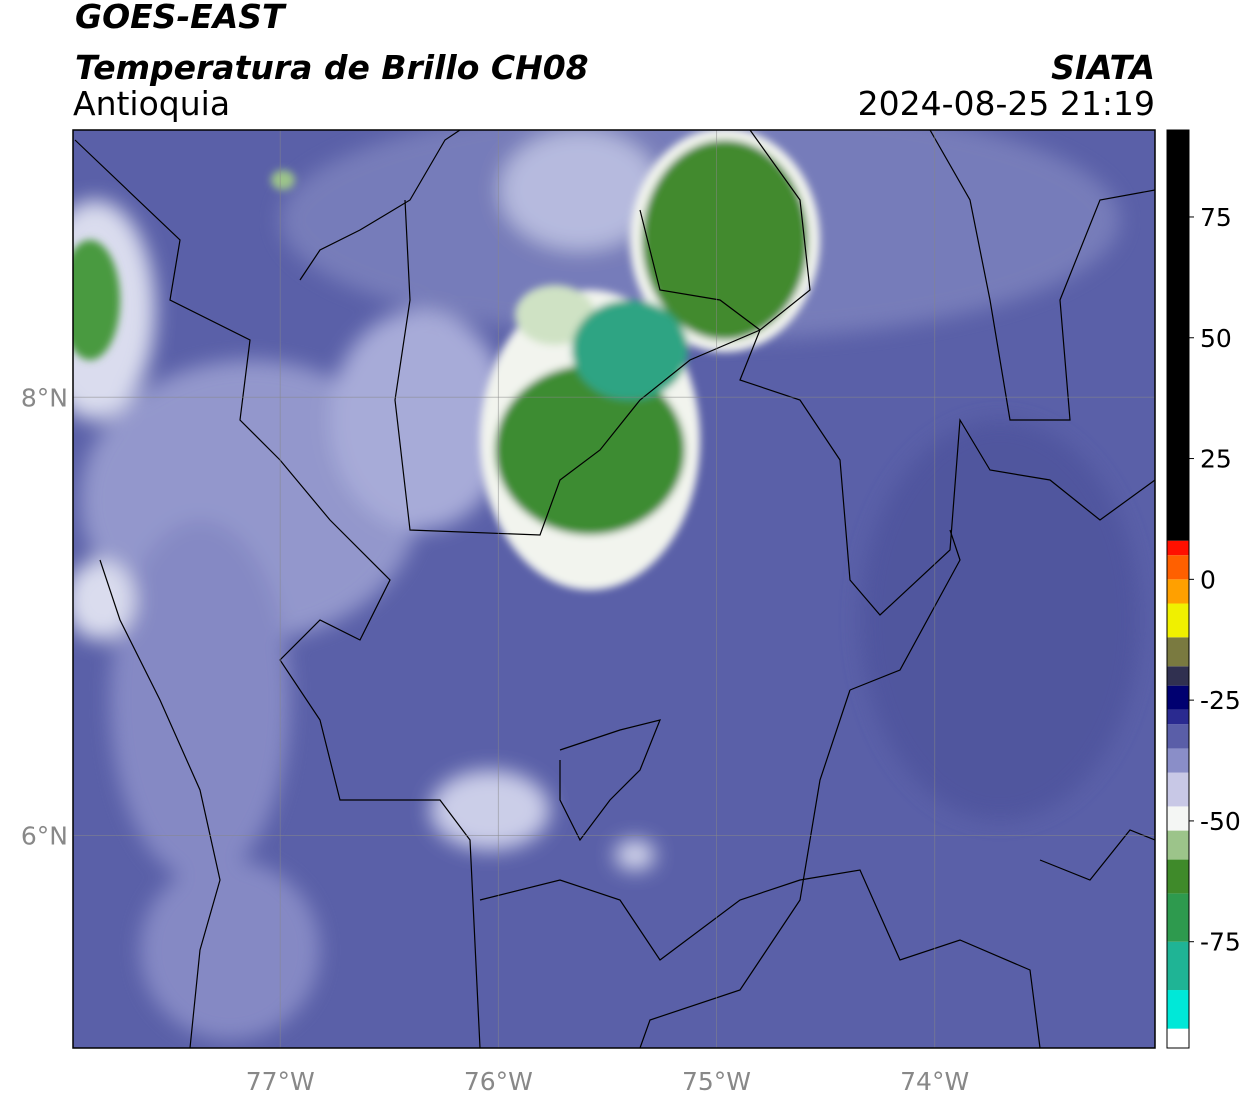 The height and width of the screenshot is (1099, 1252). I want to click on colorbar-tick-label: 50, so click(1216, 338).